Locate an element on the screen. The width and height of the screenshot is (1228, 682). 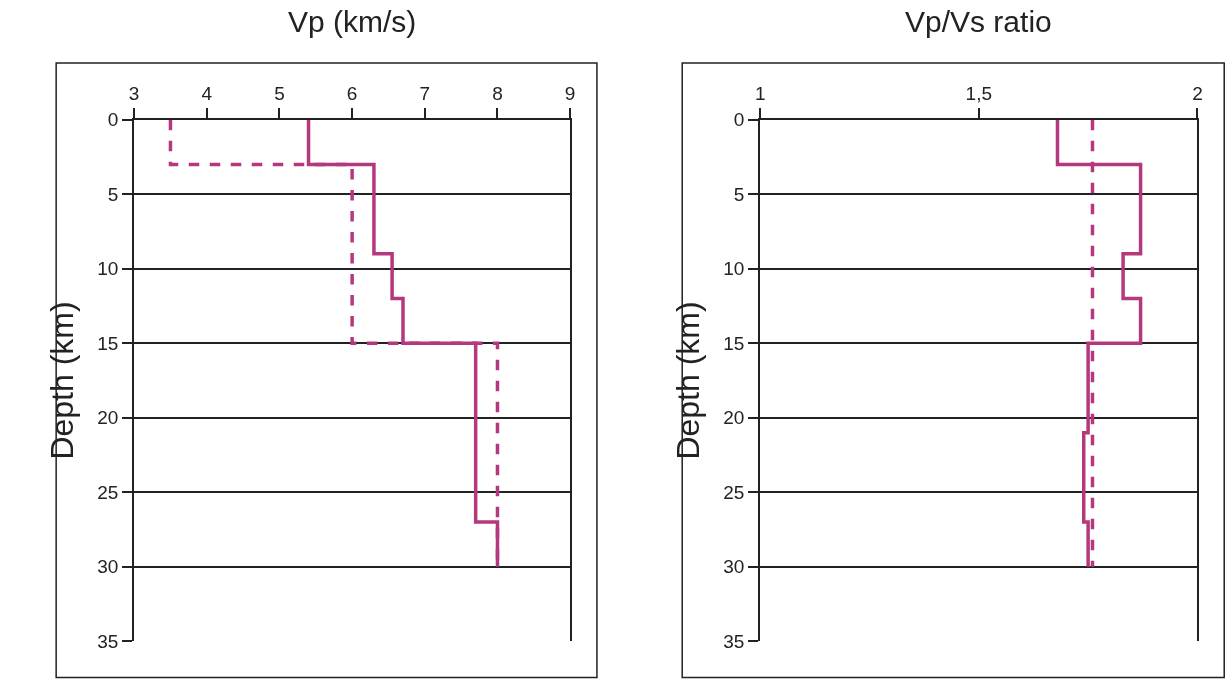
x-tick-label: 7 is located at coordinates (425, 94).